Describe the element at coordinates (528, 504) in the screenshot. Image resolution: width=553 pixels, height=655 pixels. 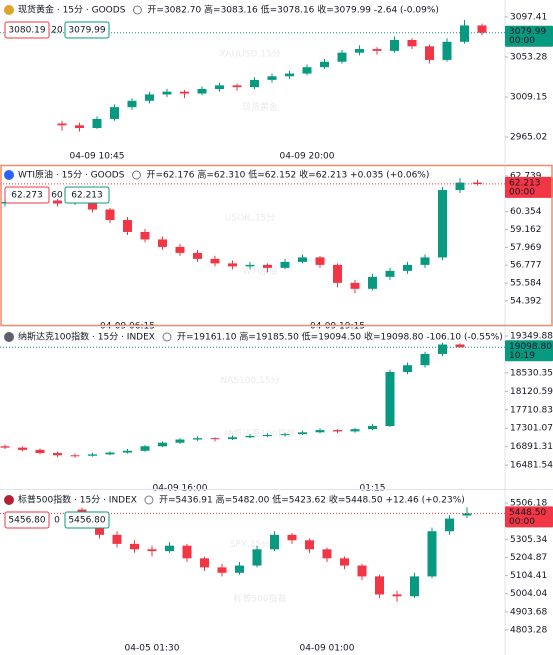
I see `y-tick-label: 5506.18` at that location.